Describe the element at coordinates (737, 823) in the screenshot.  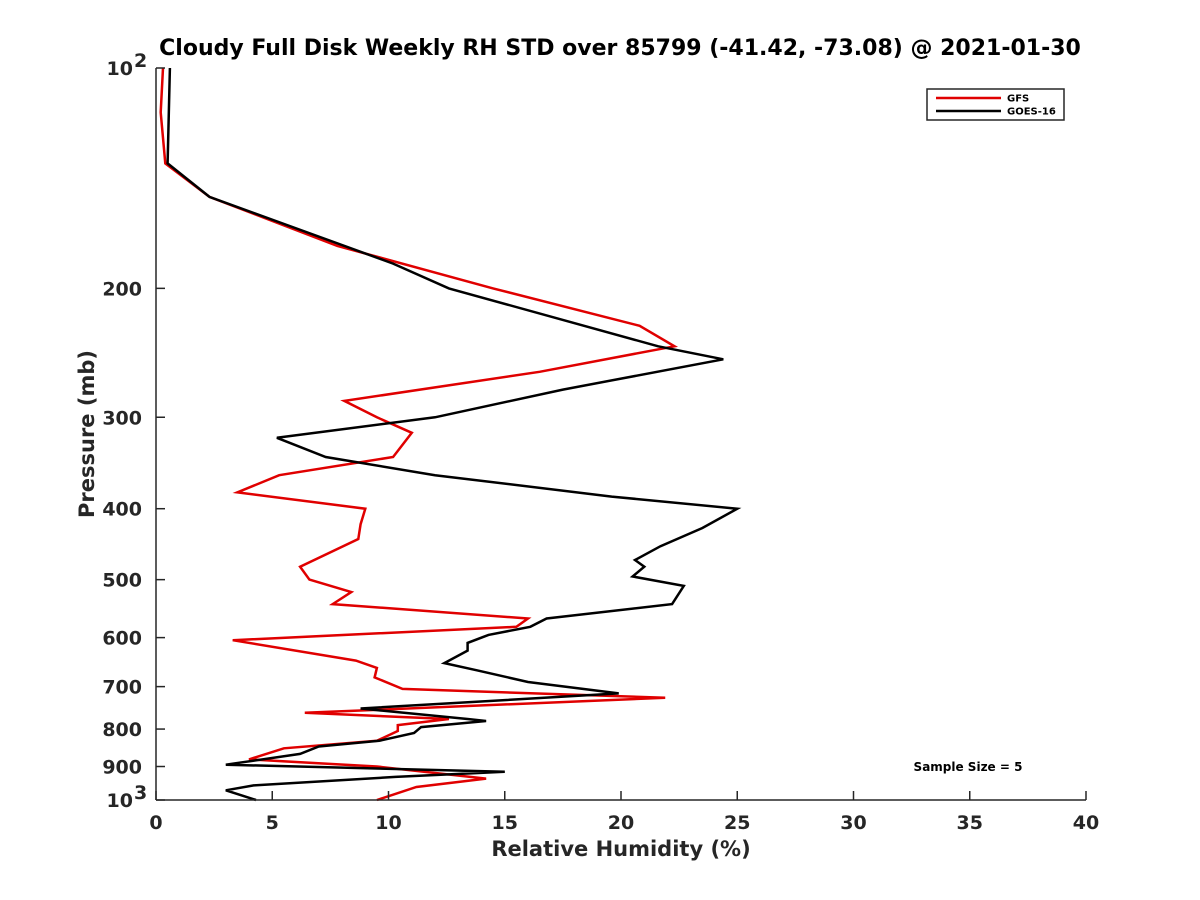
I see `x-tick-label: 25` at that location.